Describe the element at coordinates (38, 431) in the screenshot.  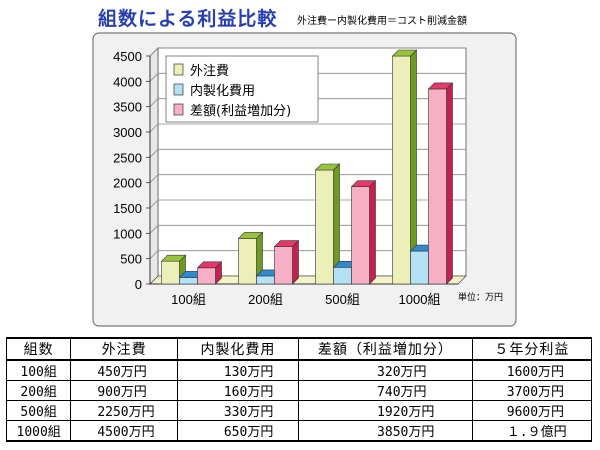
I see `table-cell: 1000組` at that location.